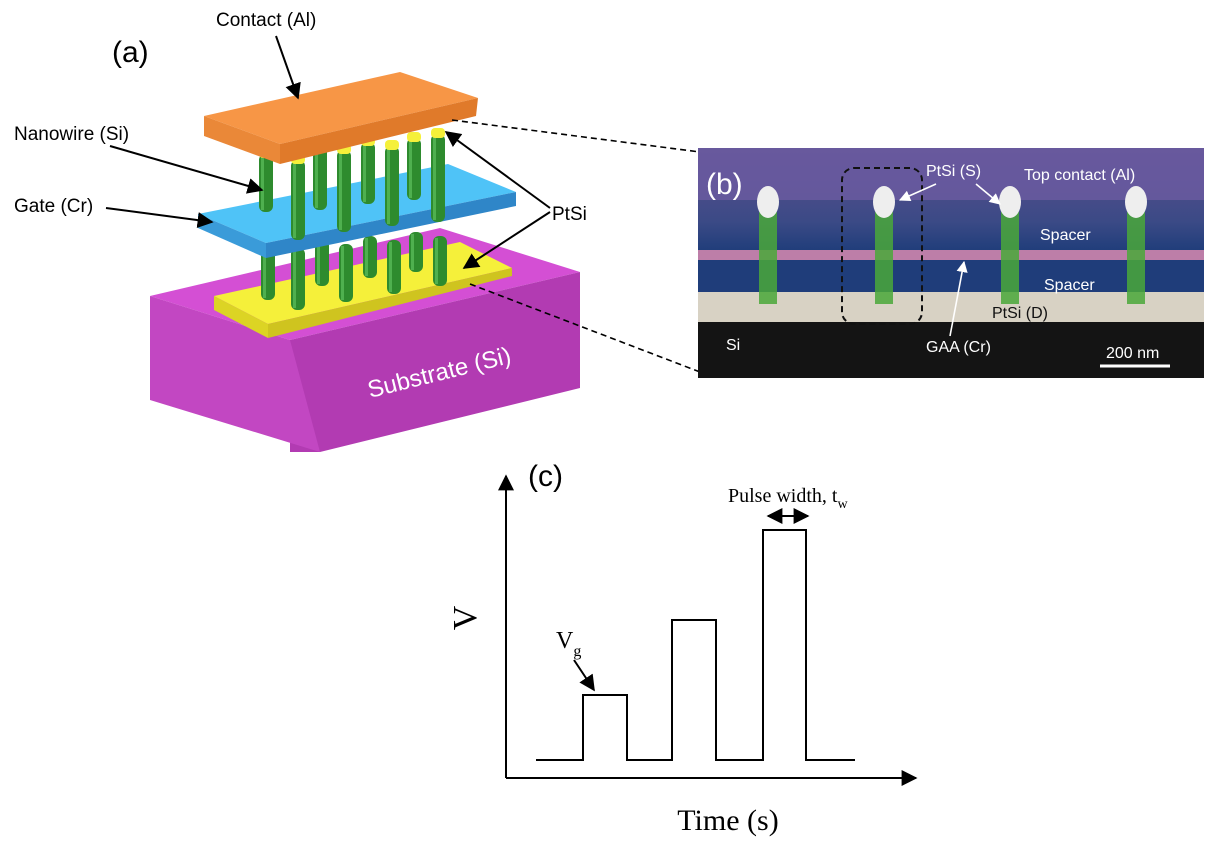  I want to click on tem-gaa-arrow, so click(958, 298).